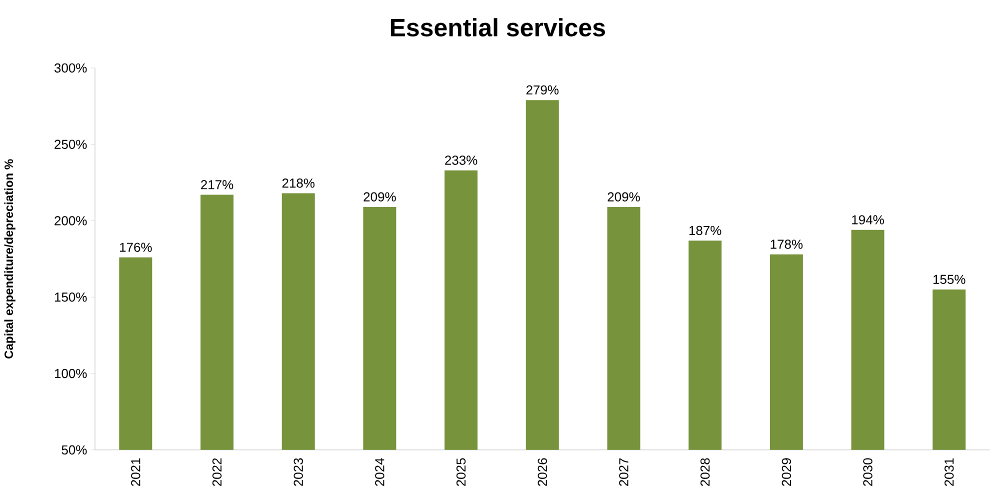 This screenshot has height=499, width=990. I want to click on data-label: 233%, so click(461, 160).